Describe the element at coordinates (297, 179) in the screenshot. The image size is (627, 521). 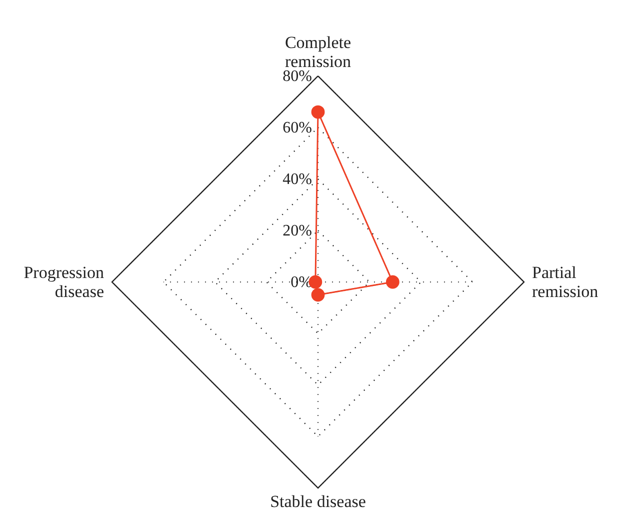
I see `y-tick-label: 40%` at that location.